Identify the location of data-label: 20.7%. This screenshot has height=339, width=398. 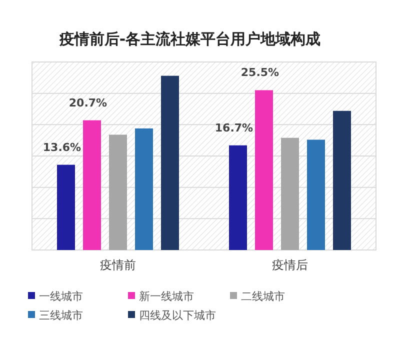
(88, 103).